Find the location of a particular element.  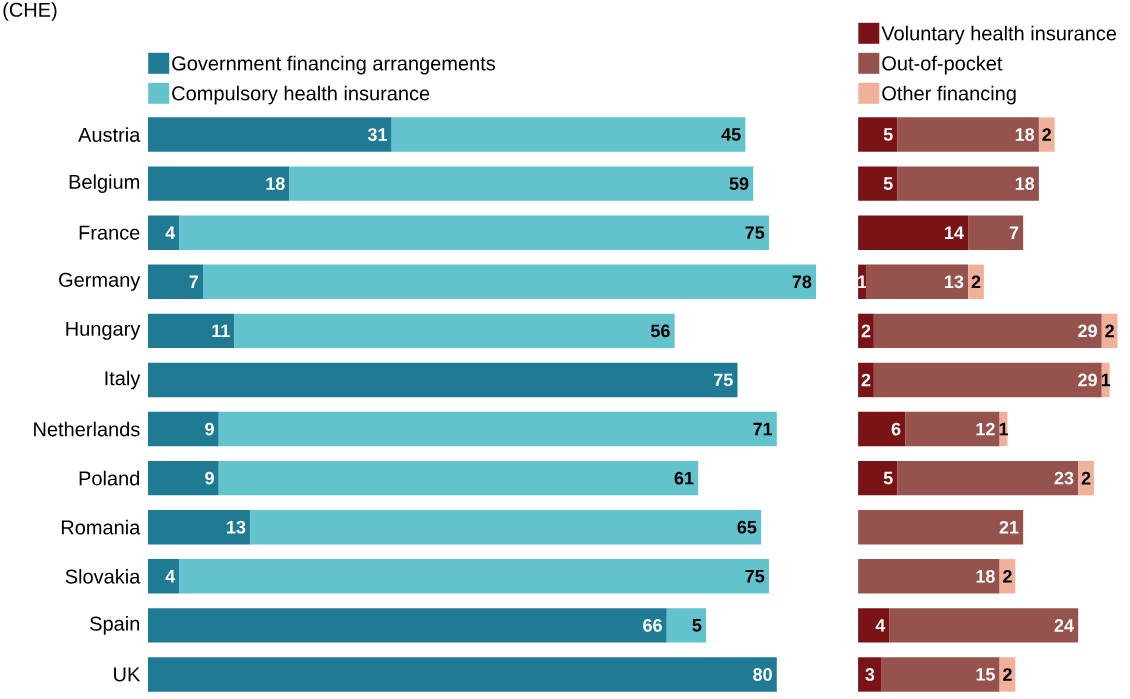

y-tick-label: Netherlands is located at coordinates (87, 429).